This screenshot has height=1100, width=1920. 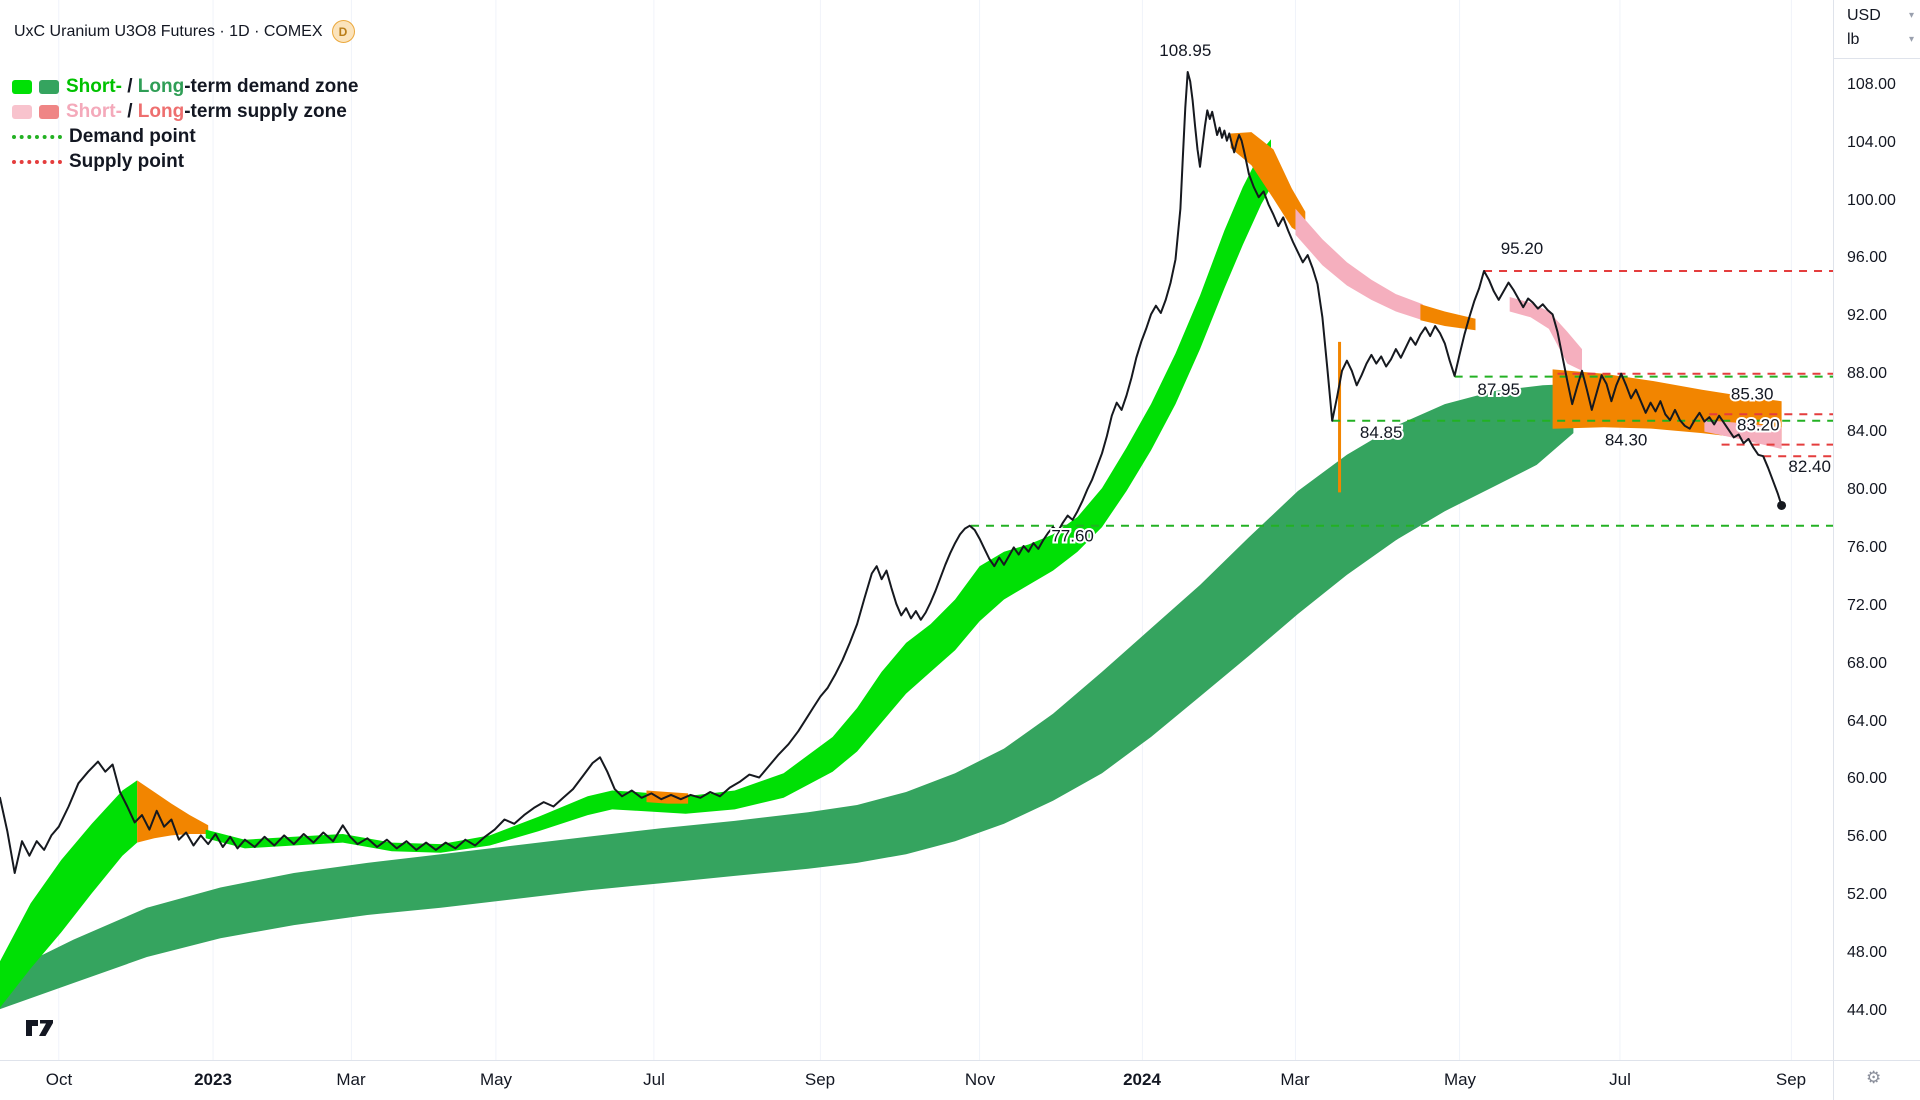 I want to click on time-tick-label: 2023, so click(x=213, y=1079).